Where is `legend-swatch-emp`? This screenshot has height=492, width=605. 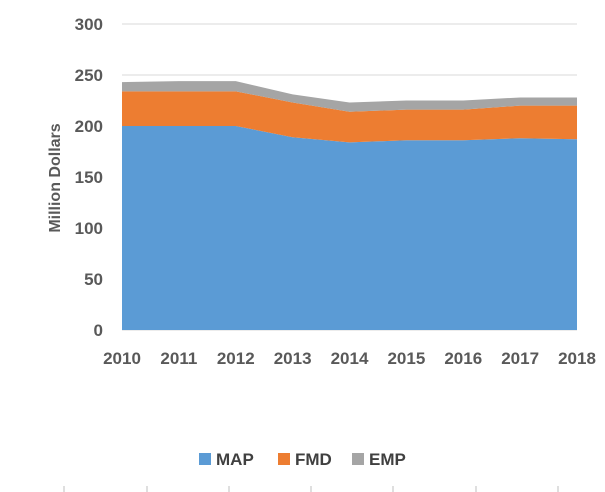
legend-swatch-emp is located at coordinates (358, 459).